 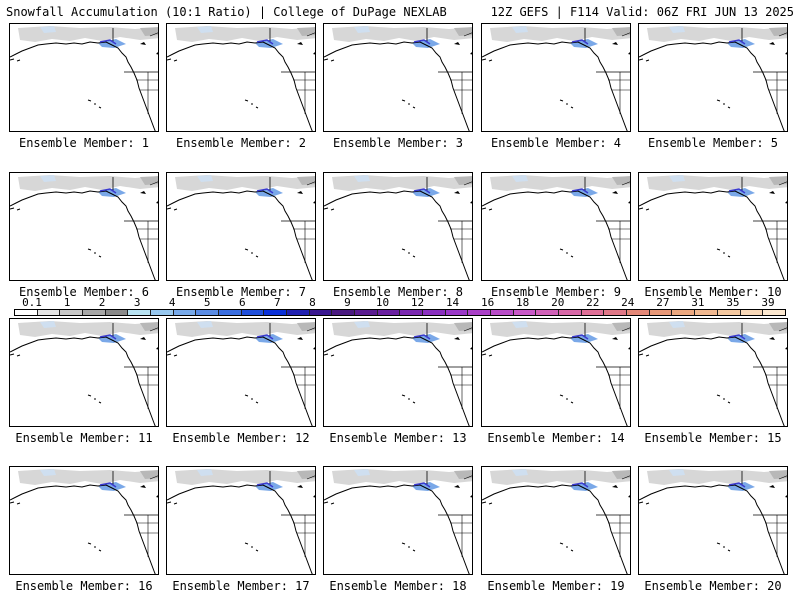 What do you see at coordinates (207, 302) in the screenshot?
I see `colorbar-tick-label: 5` at bounding box center [207, 302].